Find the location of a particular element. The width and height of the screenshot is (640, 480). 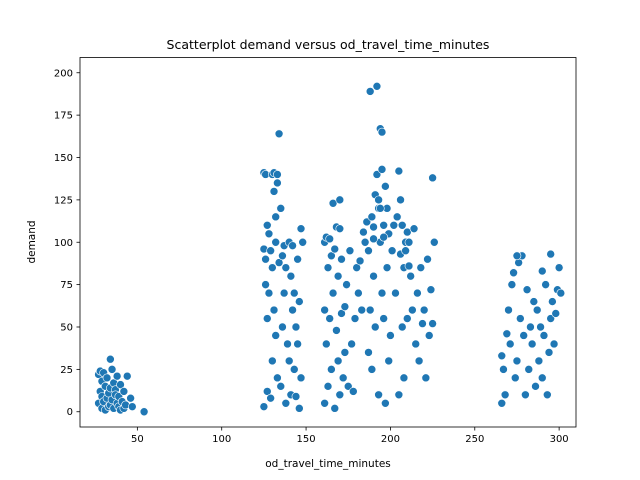

y-tick-label: 125 is located at coordinates (63, 200).